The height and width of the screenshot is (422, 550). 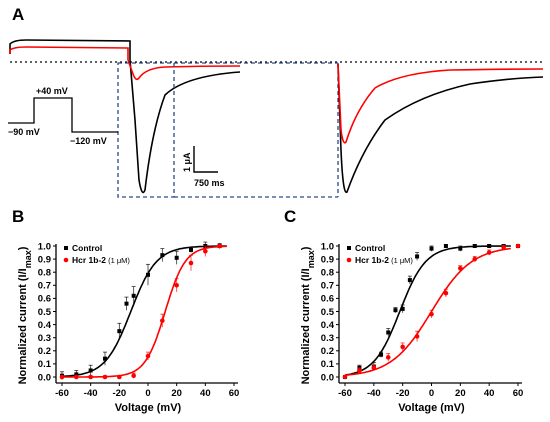 What do you see at coordinates (44, 259) in the screenshot?
I see `y-tick-label: 0.9` at bounding box center [44, 259].